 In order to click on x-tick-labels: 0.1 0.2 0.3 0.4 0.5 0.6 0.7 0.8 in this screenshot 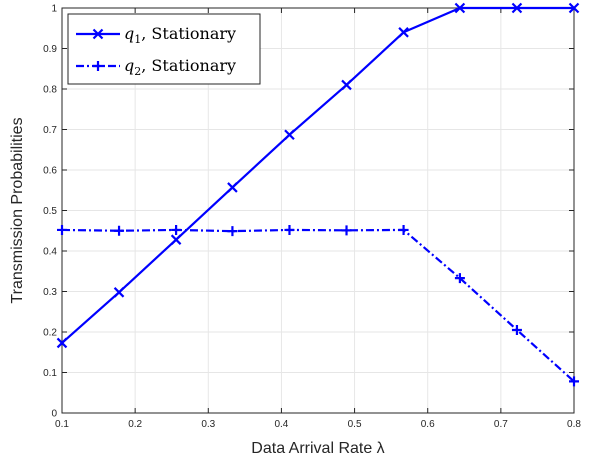, I will do `click(318, 424)`.